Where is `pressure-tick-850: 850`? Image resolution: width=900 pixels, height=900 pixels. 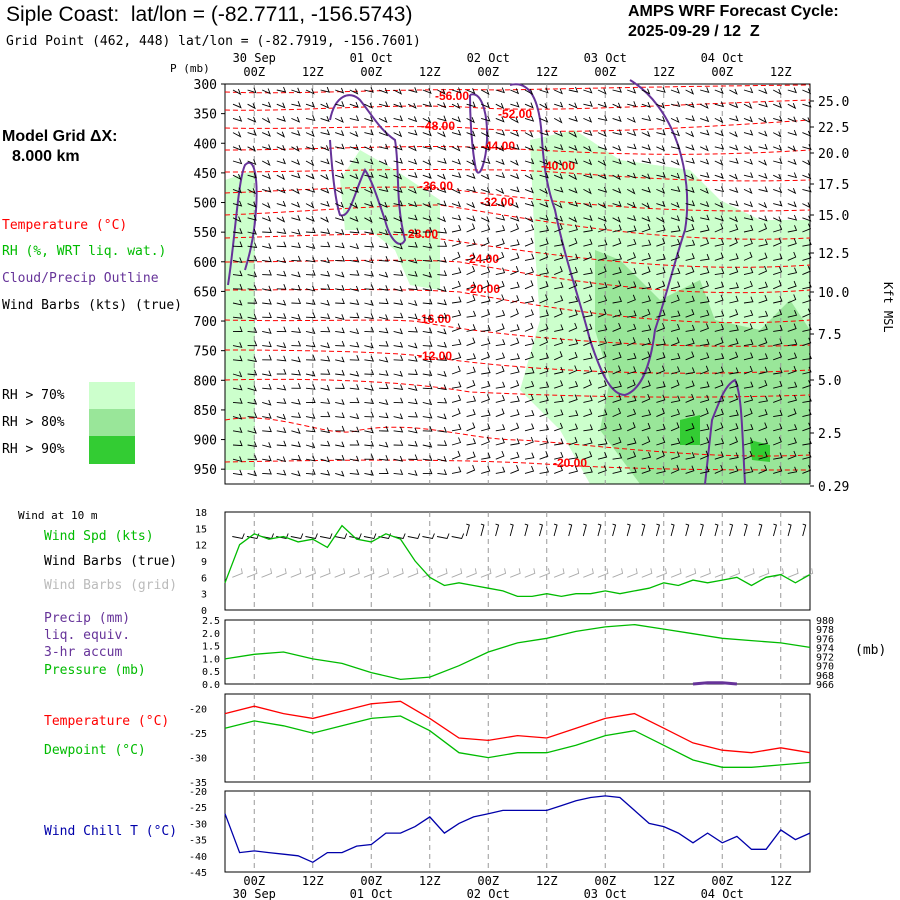
pressure-tick-850: 850 is located at coordinates (205, 411).